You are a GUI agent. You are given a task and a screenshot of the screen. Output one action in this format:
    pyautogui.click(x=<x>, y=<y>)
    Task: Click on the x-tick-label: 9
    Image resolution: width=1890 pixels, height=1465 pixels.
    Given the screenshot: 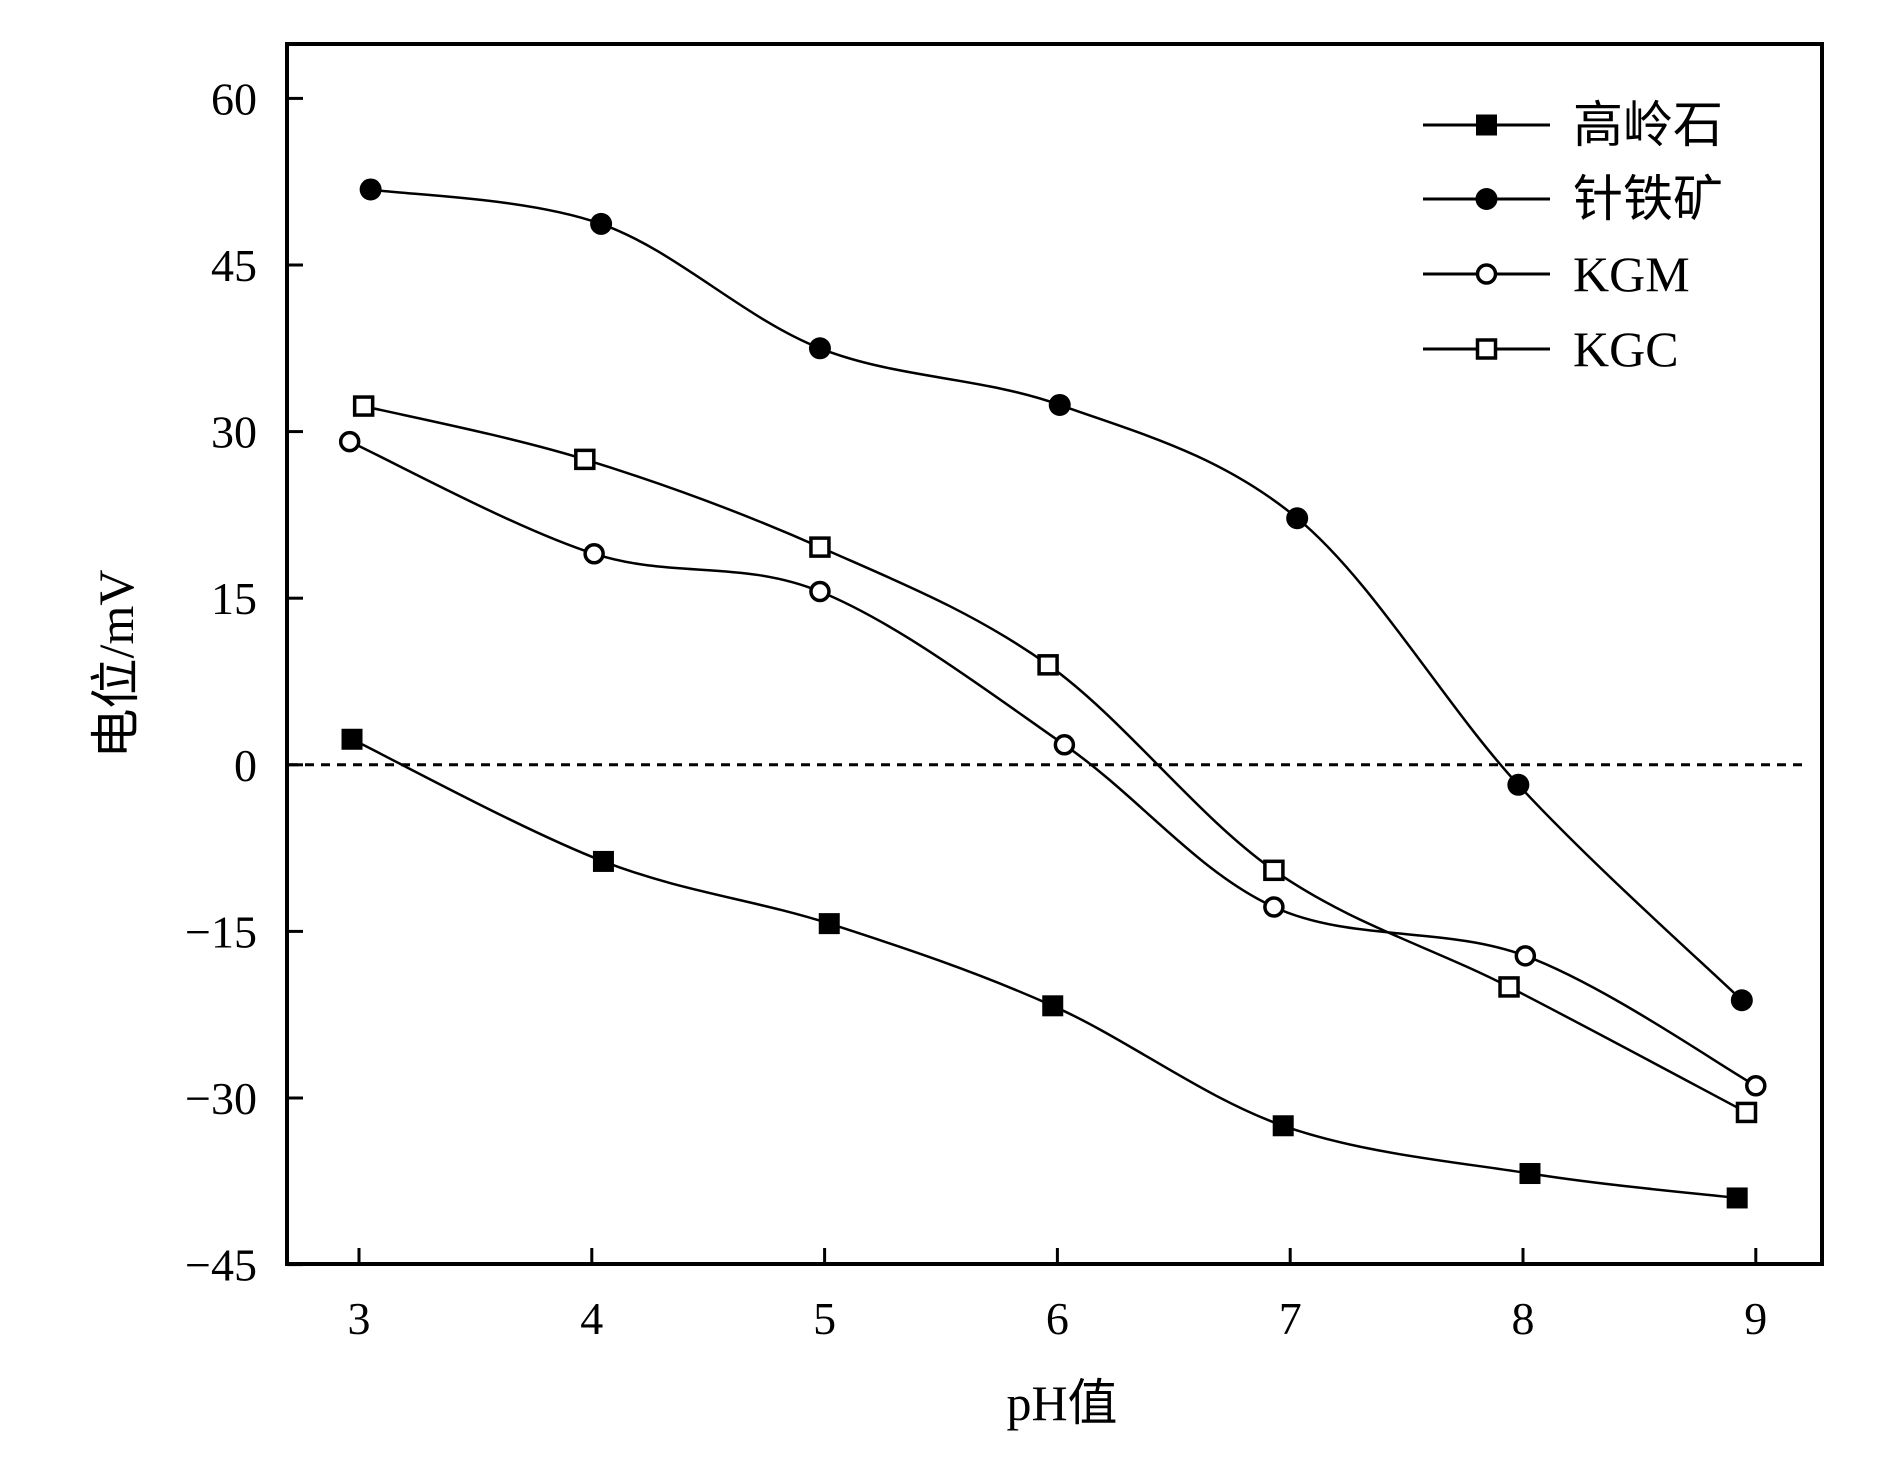 What is the action you would take?
    pyautogui.click(x=1755, y=1318)
    